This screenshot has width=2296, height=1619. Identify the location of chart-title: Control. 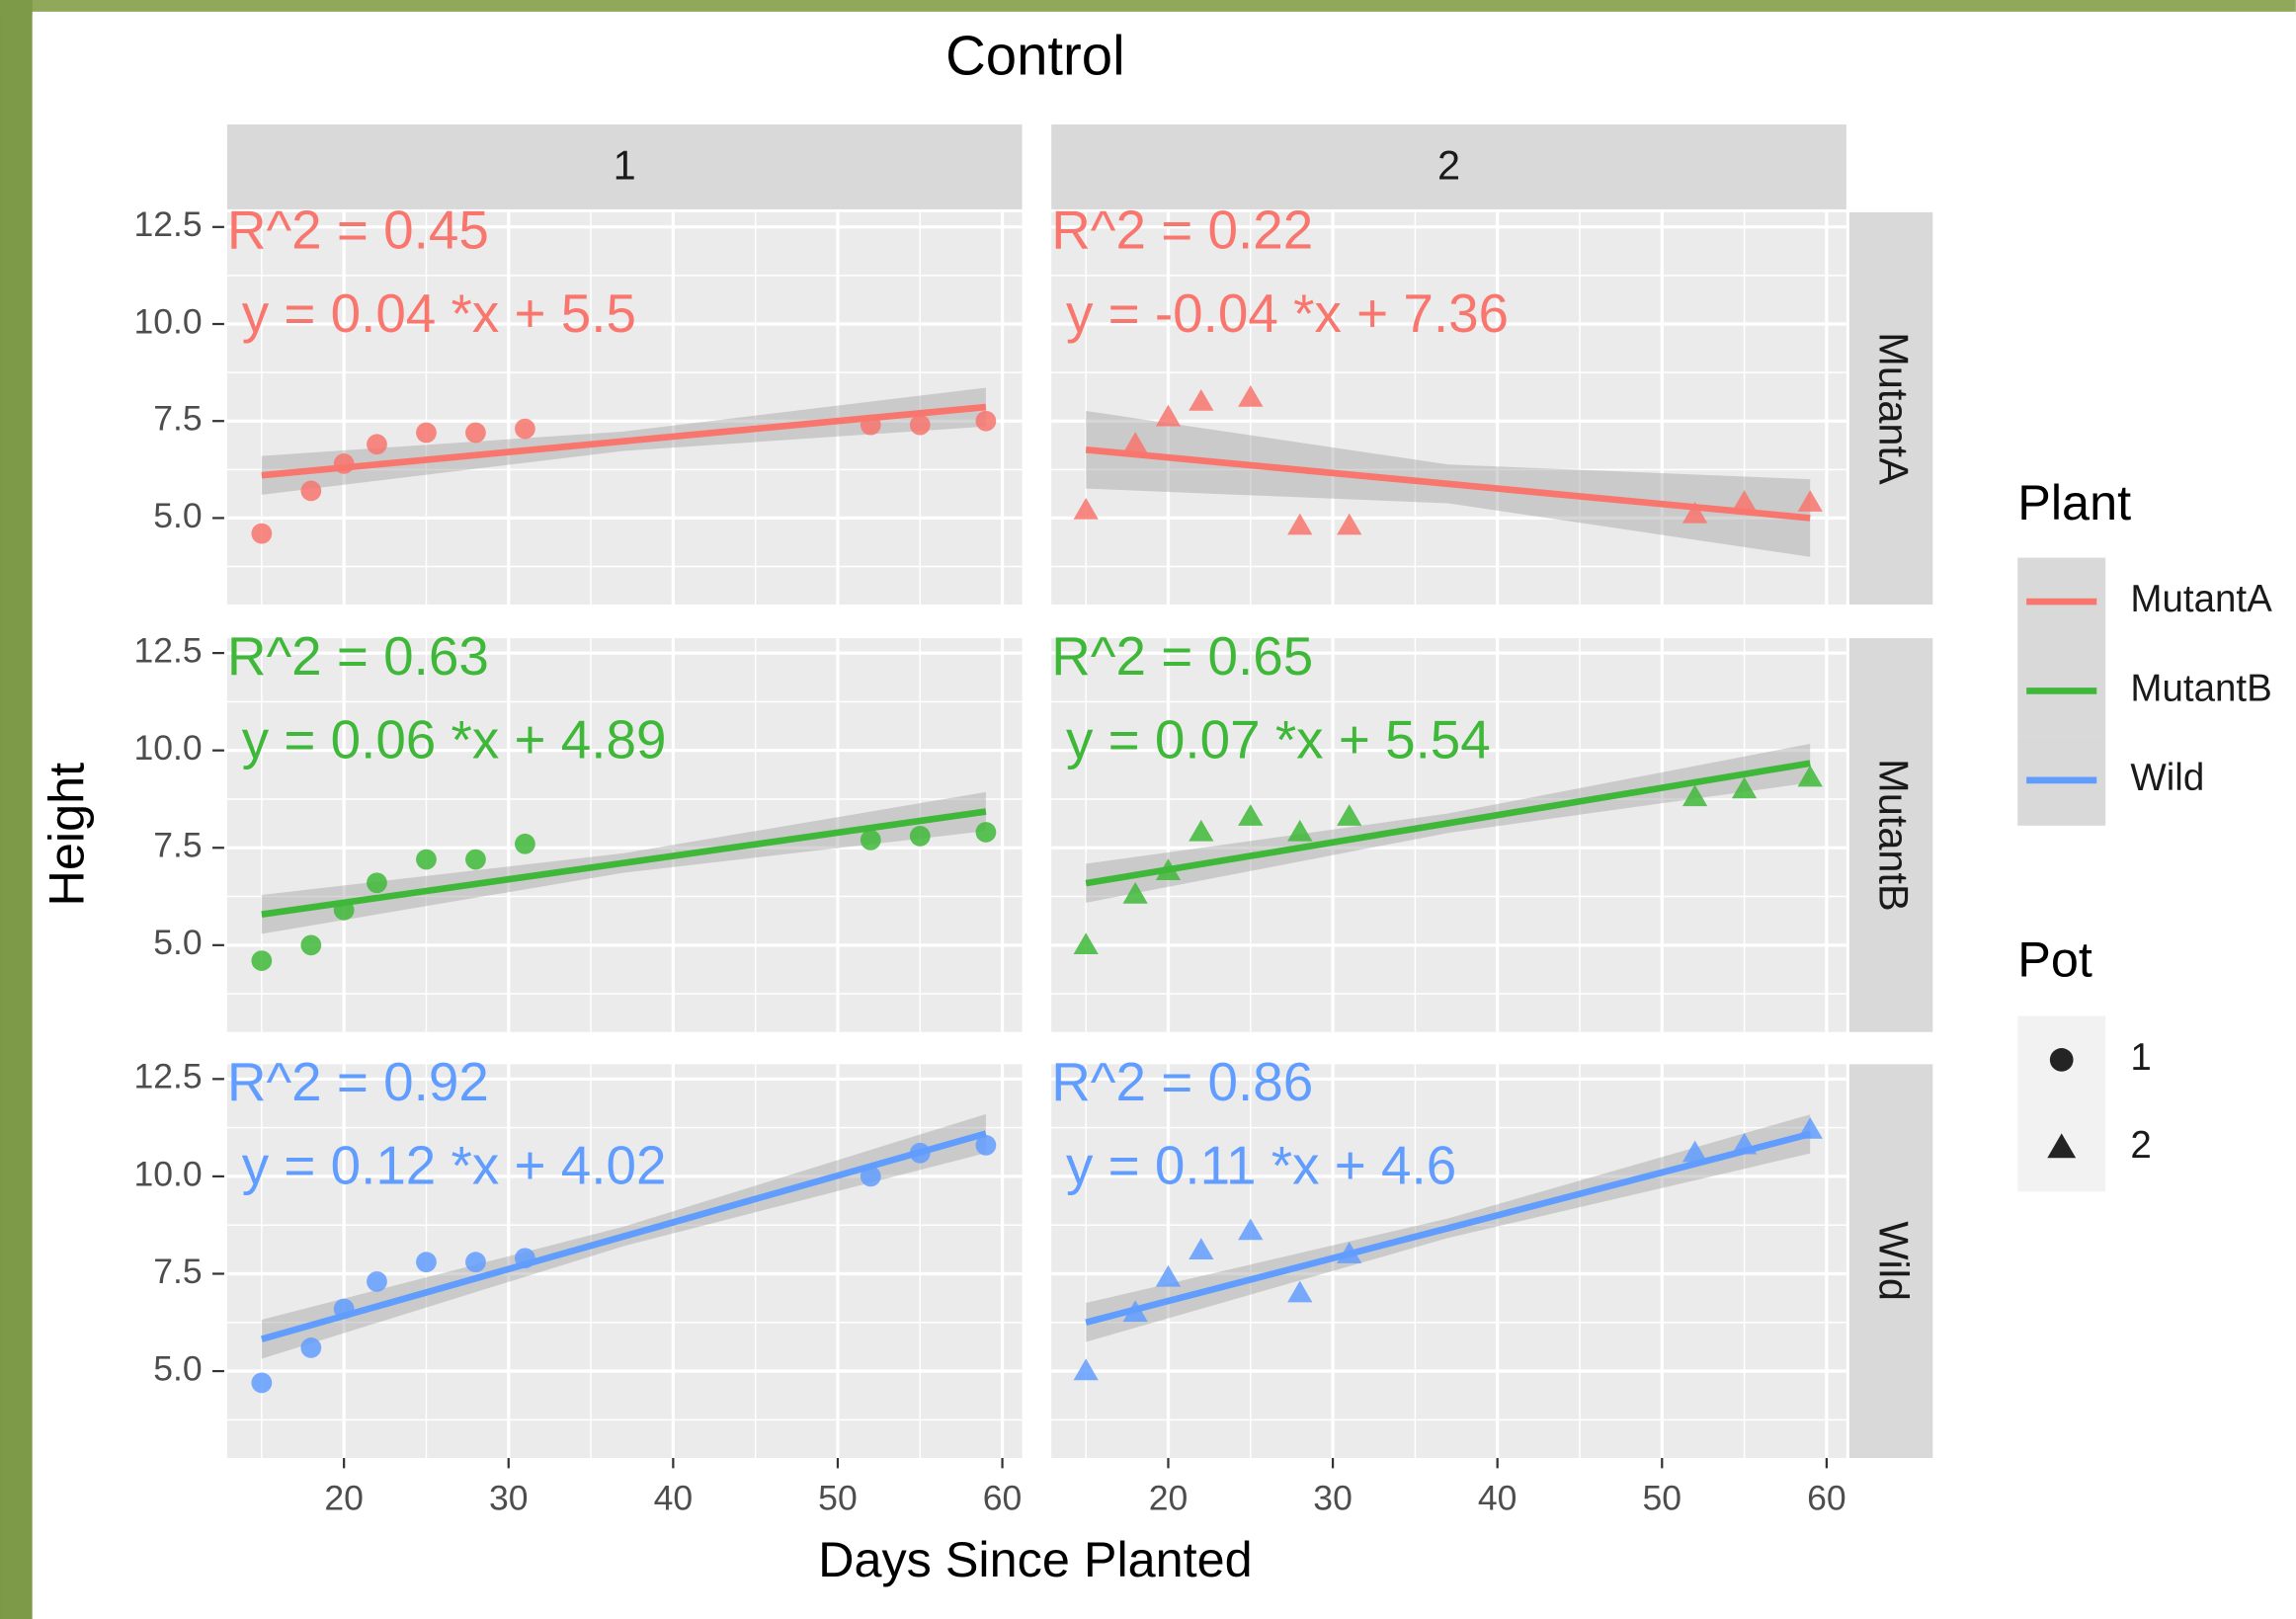
(1034, 56).